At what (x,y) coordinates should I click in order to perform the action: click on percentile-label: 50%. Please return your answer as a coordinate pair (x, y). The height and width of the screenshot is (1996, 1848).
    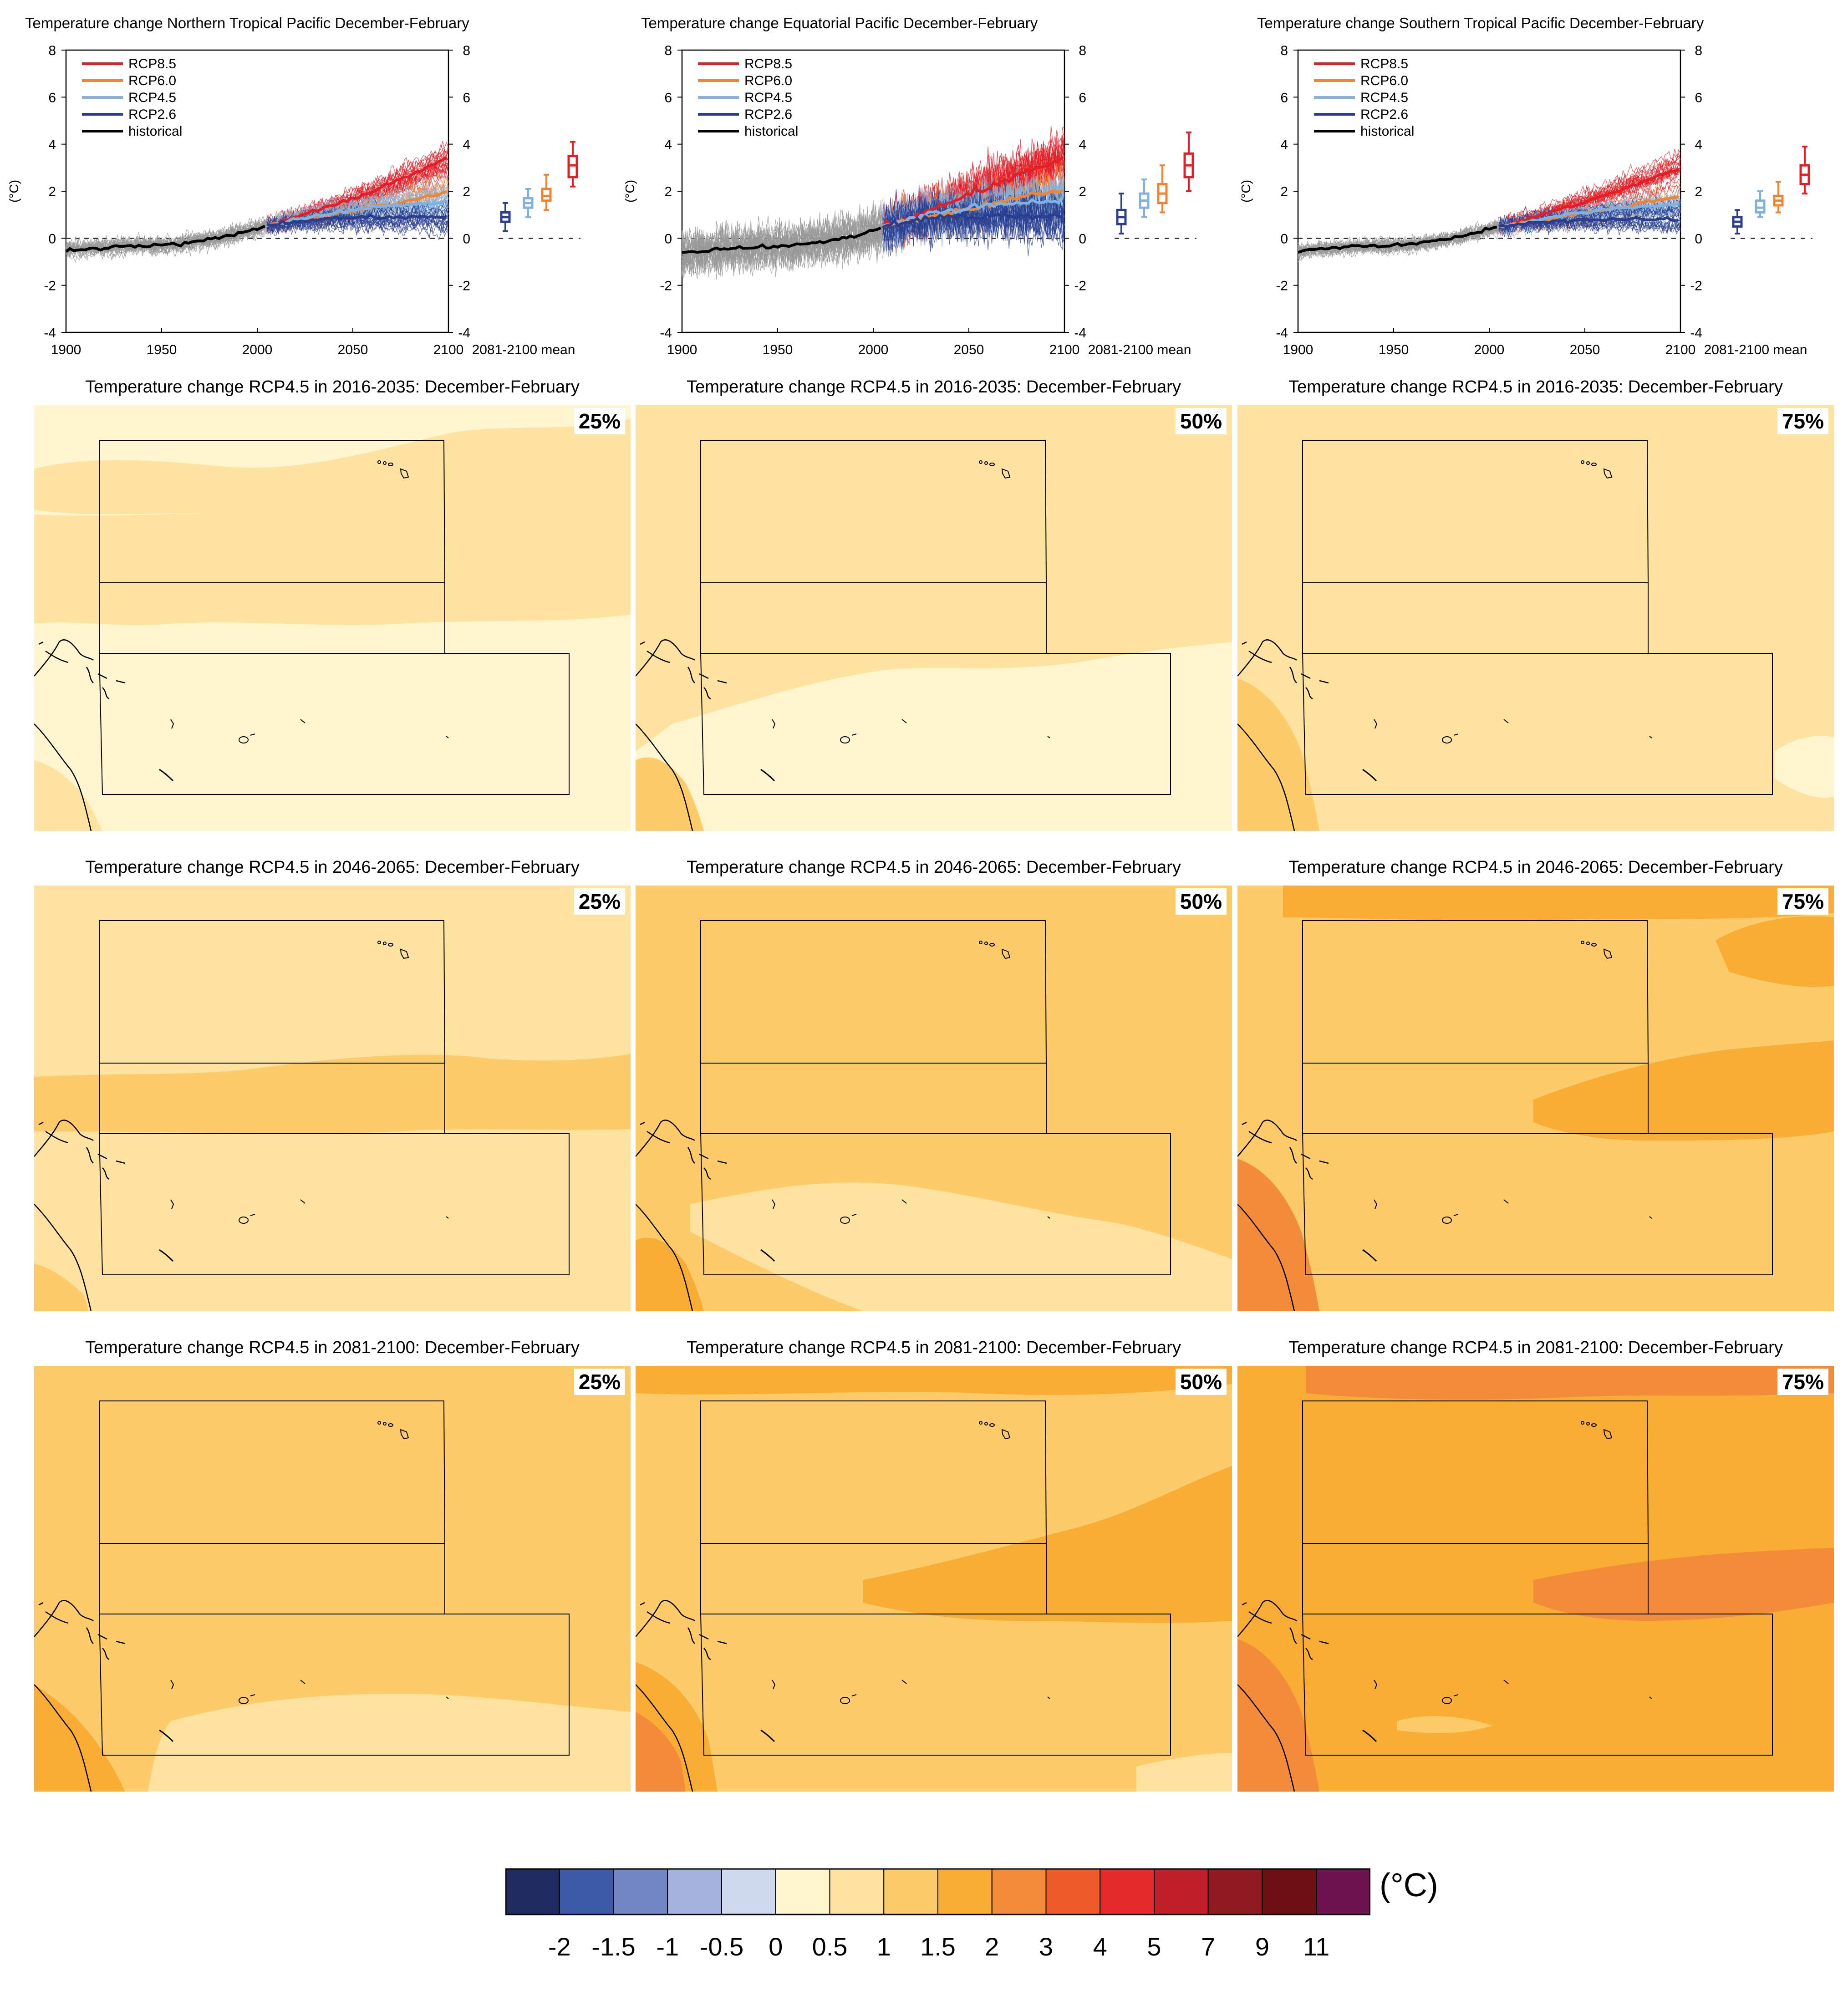
    Looking at the image, I should click on (1201, 1382).